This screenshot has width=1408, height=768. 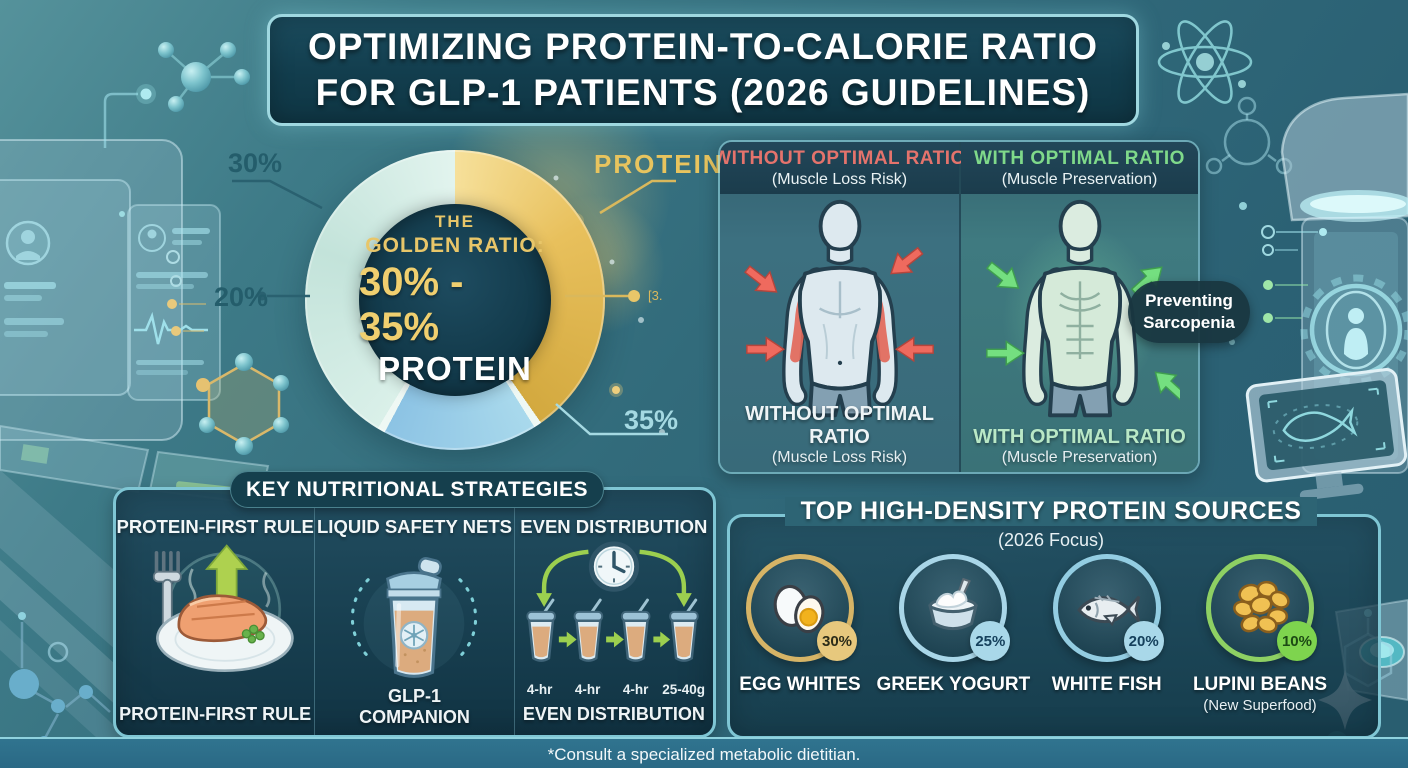 I want to click on lupini-beans-ring: 10%, so click(x=1261, y=608).